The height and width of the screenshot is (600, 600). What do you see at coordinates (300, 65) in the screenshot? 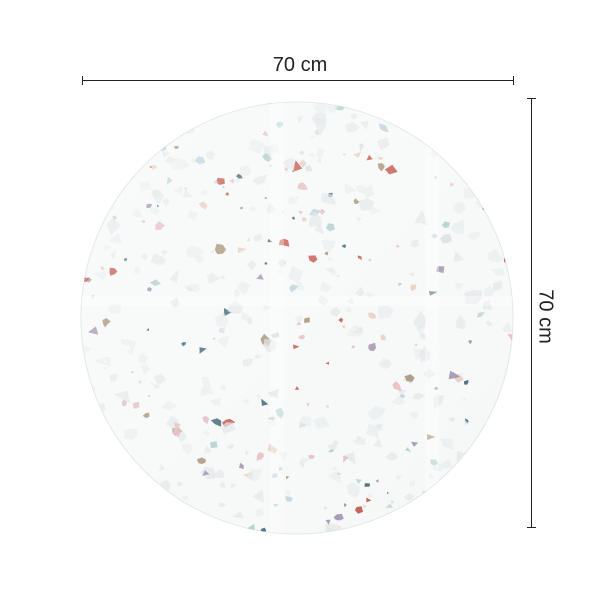
I see `width-label: 70 cm` at bounding box center [300, 65].